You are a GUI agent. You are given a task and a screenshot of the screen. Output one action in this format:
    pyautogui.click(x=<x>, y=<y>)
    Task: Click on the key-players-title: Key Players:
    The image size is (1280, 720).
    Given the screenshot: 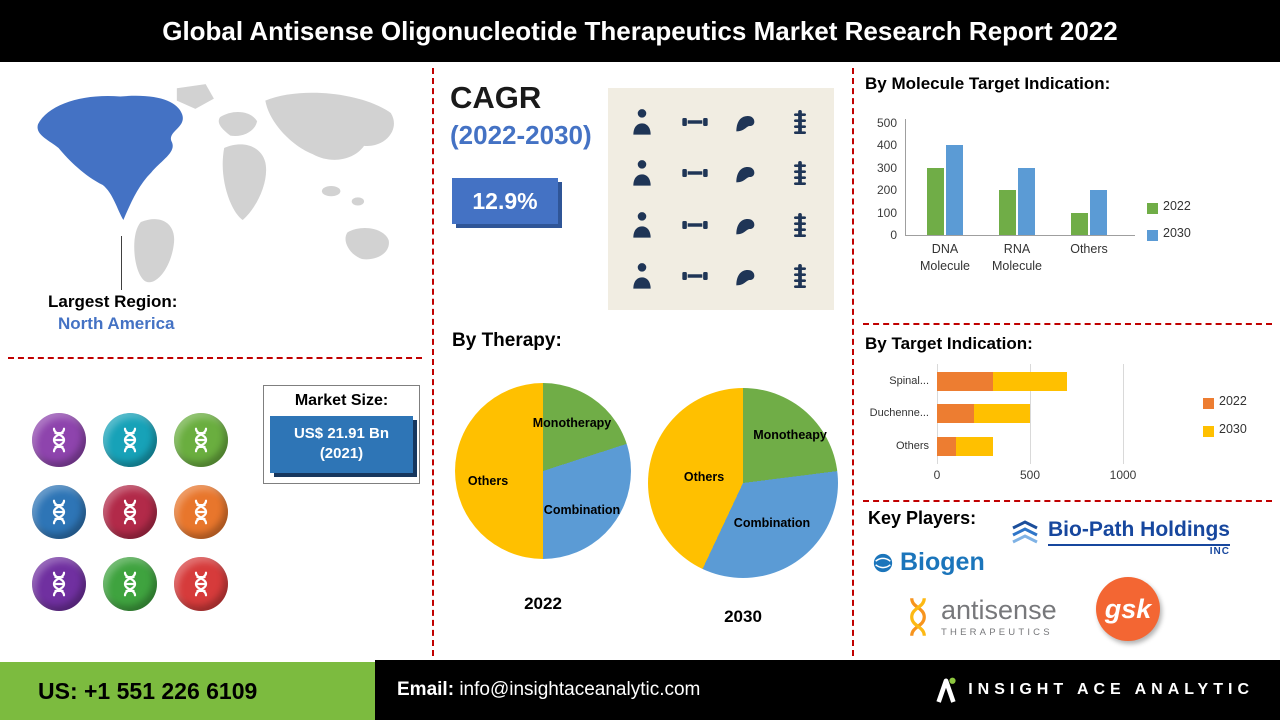 What is the action you would take?
    pyautogui.click(x=922, y=518)
    